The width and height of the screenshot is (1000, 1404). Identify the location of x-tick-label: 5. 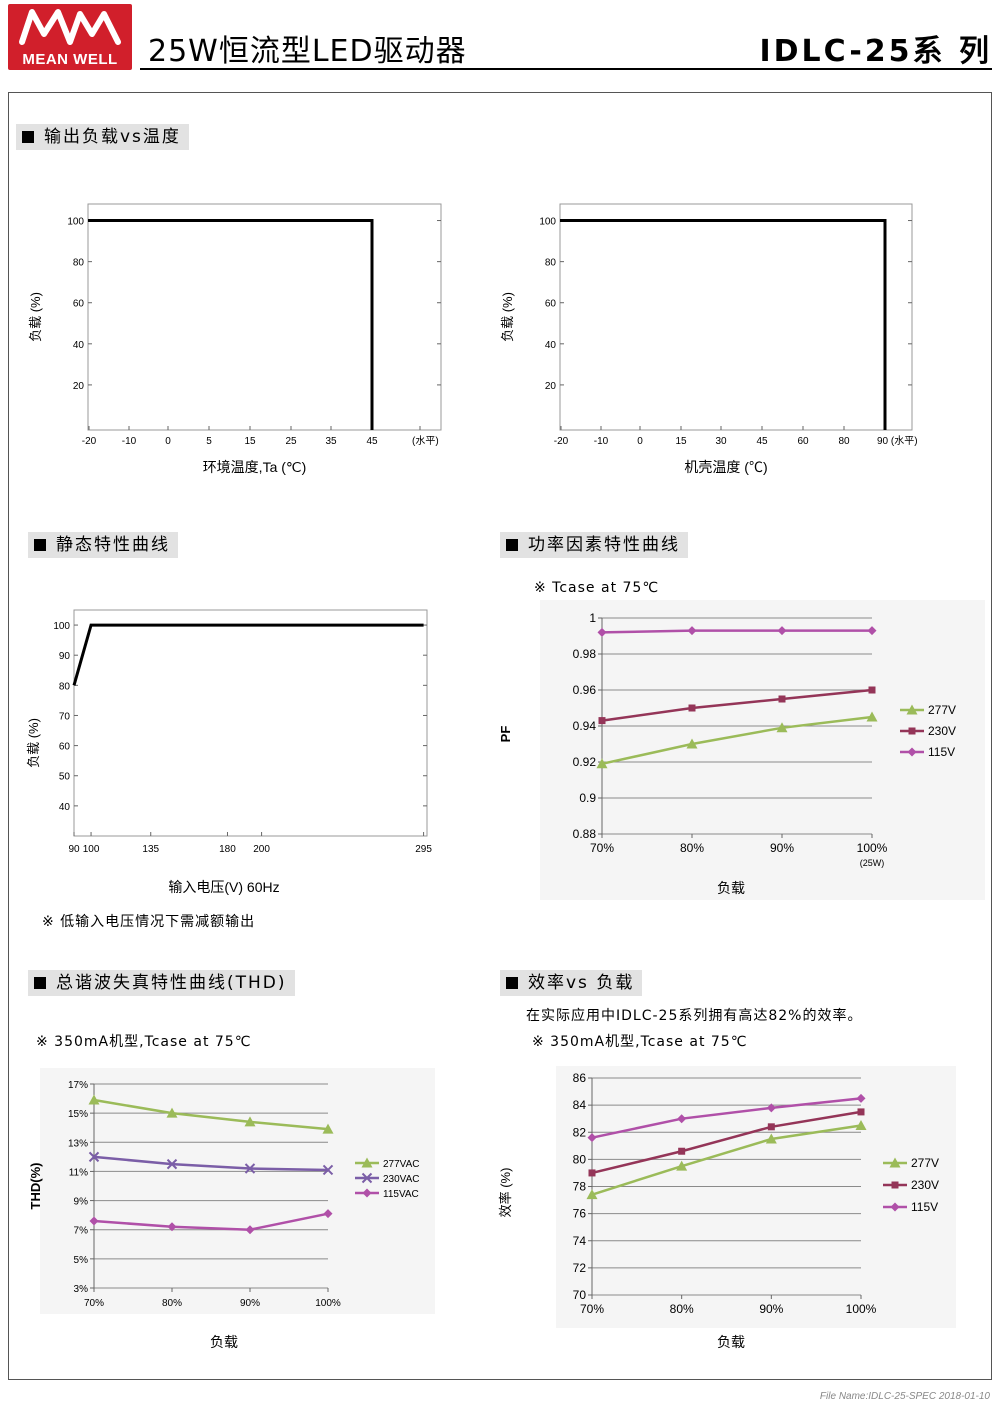
(209, 441).